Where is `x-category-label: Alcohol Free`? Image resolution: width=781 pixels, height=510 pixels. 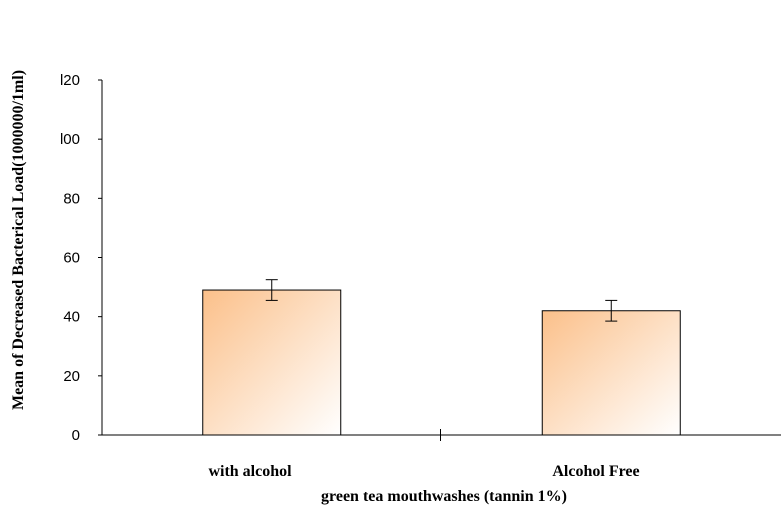
x-category-label: Alcohol Free is located at coordinates (595, 471).